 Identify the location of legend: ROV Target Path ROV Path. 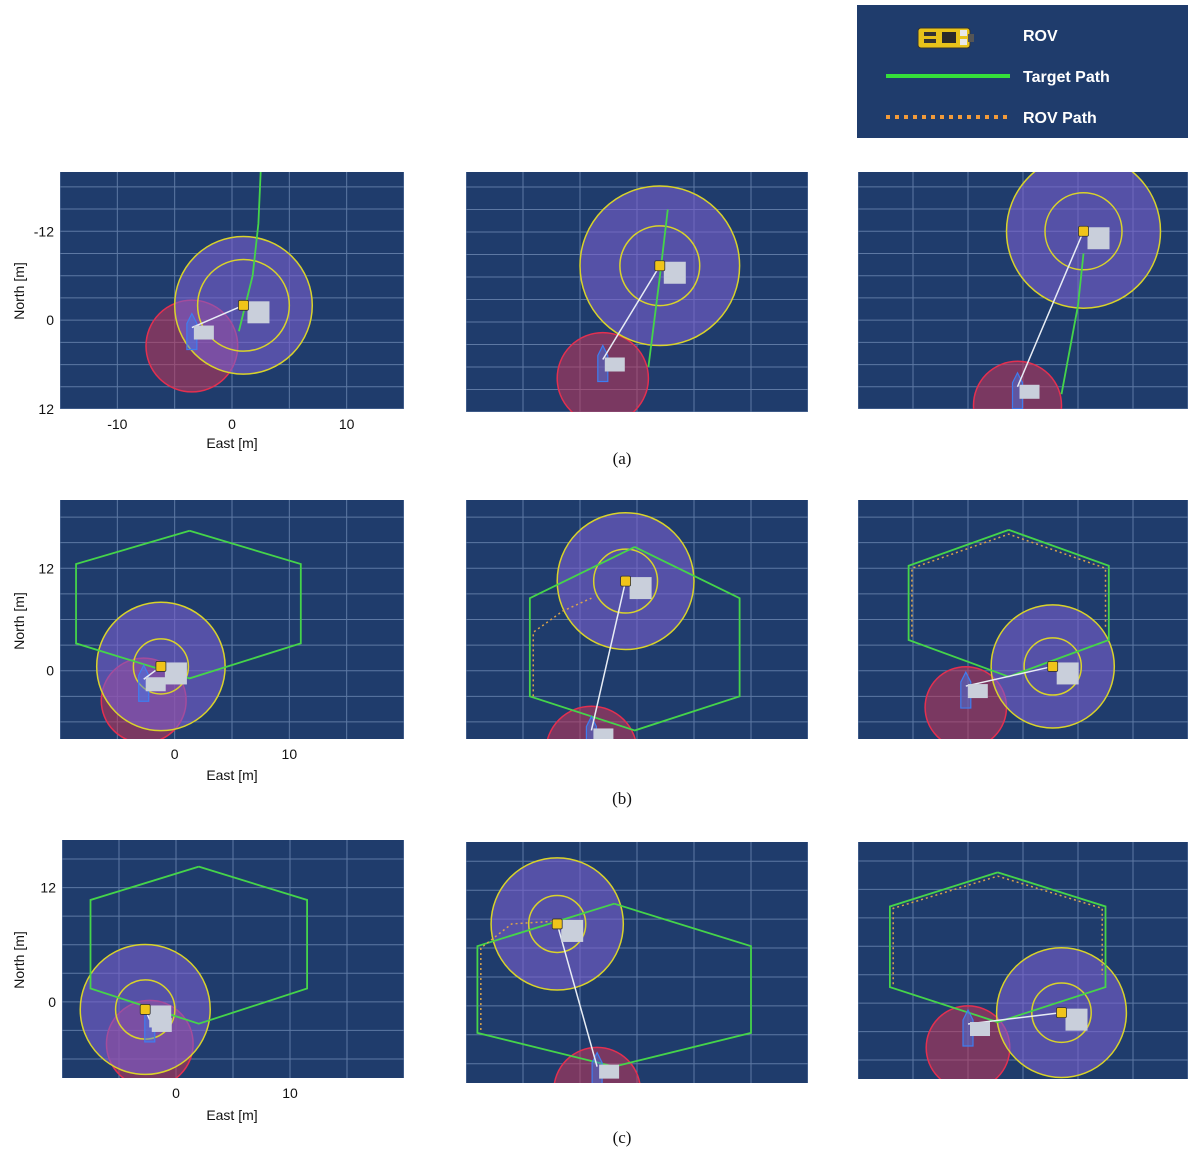
(1022, 71).